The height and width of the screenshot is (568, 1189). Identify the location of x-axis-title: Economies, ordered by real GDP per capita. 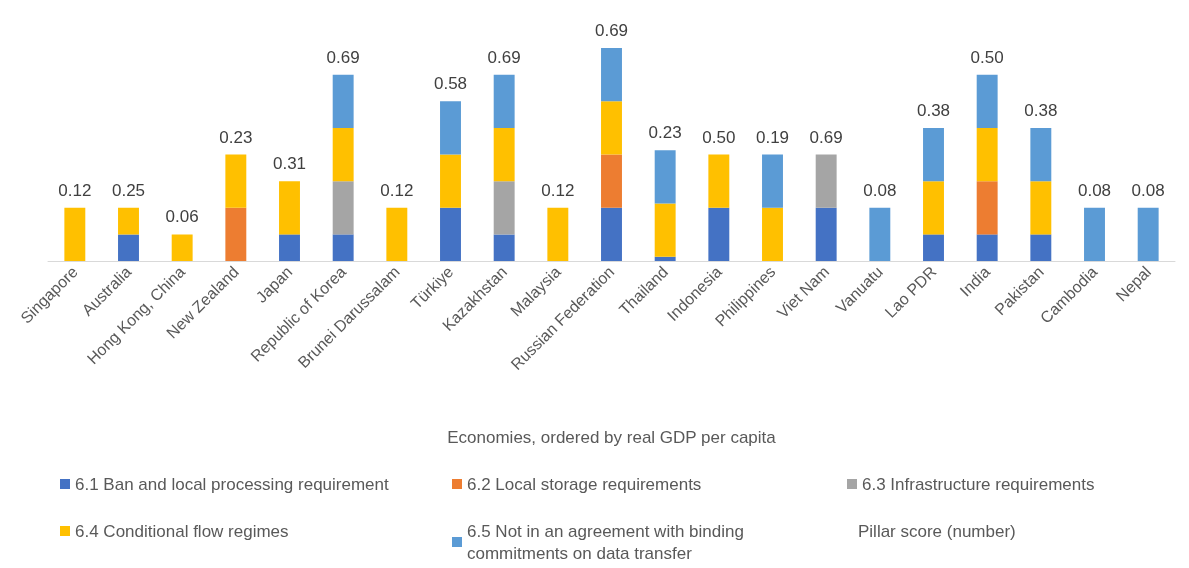
(612, 437).